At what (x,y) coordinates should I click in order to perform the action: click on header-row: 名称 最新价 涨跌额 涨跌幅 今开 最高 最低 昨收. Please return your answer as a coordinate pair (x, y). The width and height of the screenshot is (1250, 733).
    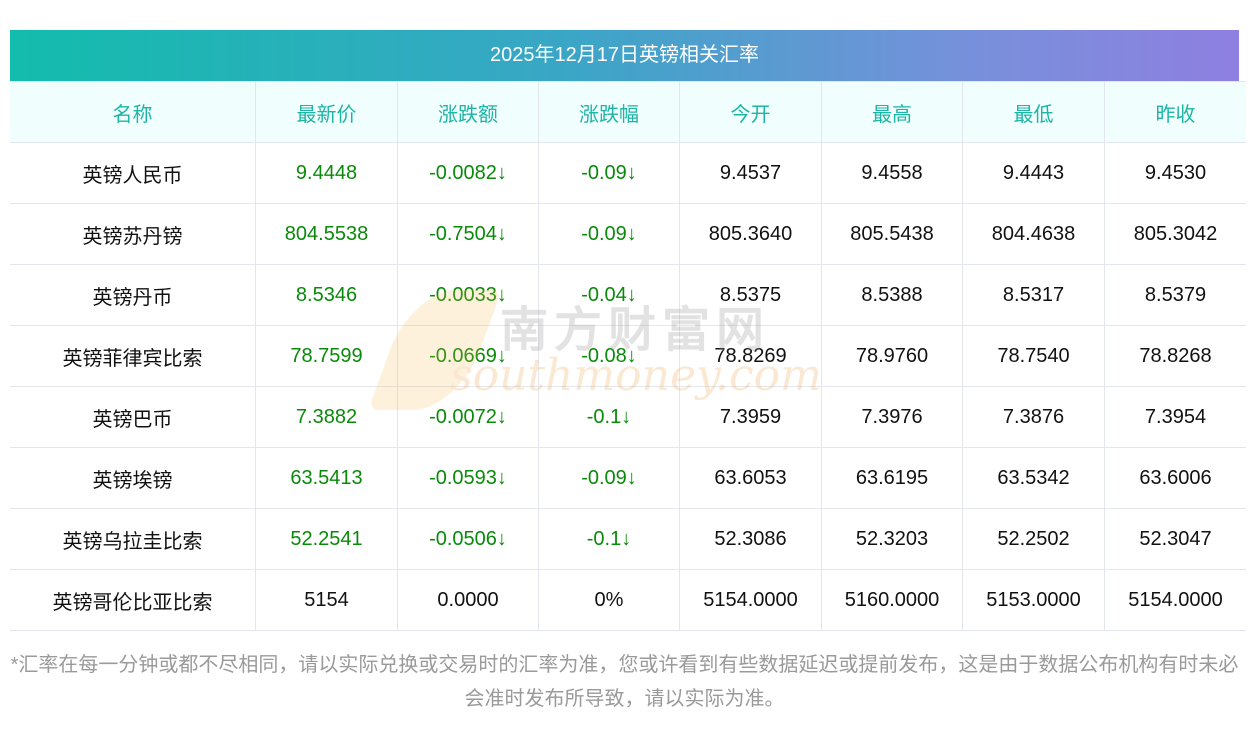
    Looking at the image, I should click on (628, 112).